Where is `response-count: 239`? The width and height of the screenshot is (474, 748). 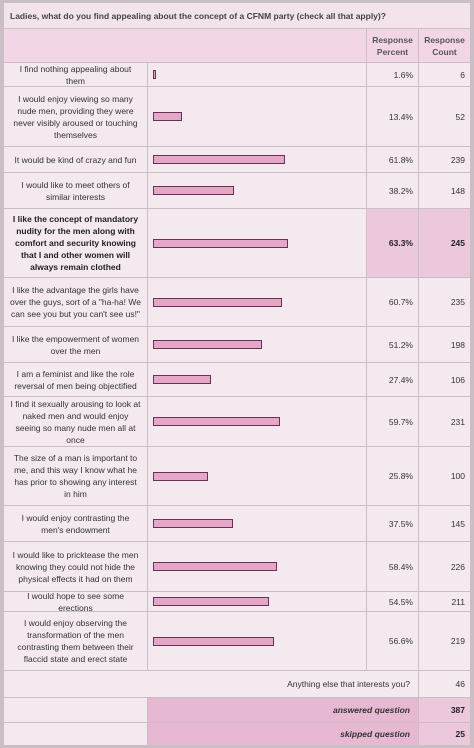
response-count: 239 is located at coordinates (444, 159).